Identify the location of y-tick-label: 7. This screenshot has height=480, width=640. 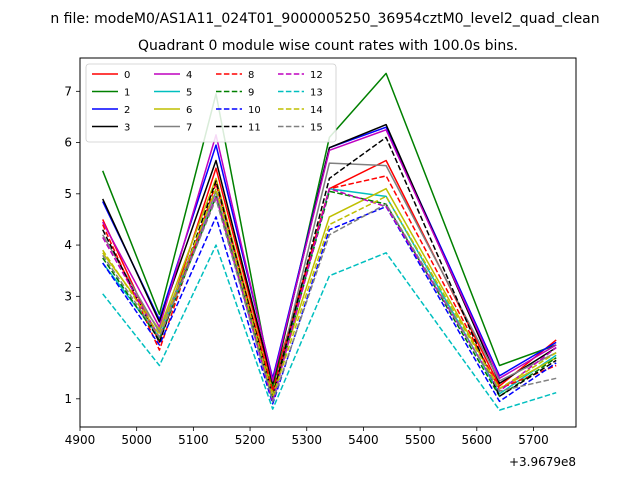
(68, 91).